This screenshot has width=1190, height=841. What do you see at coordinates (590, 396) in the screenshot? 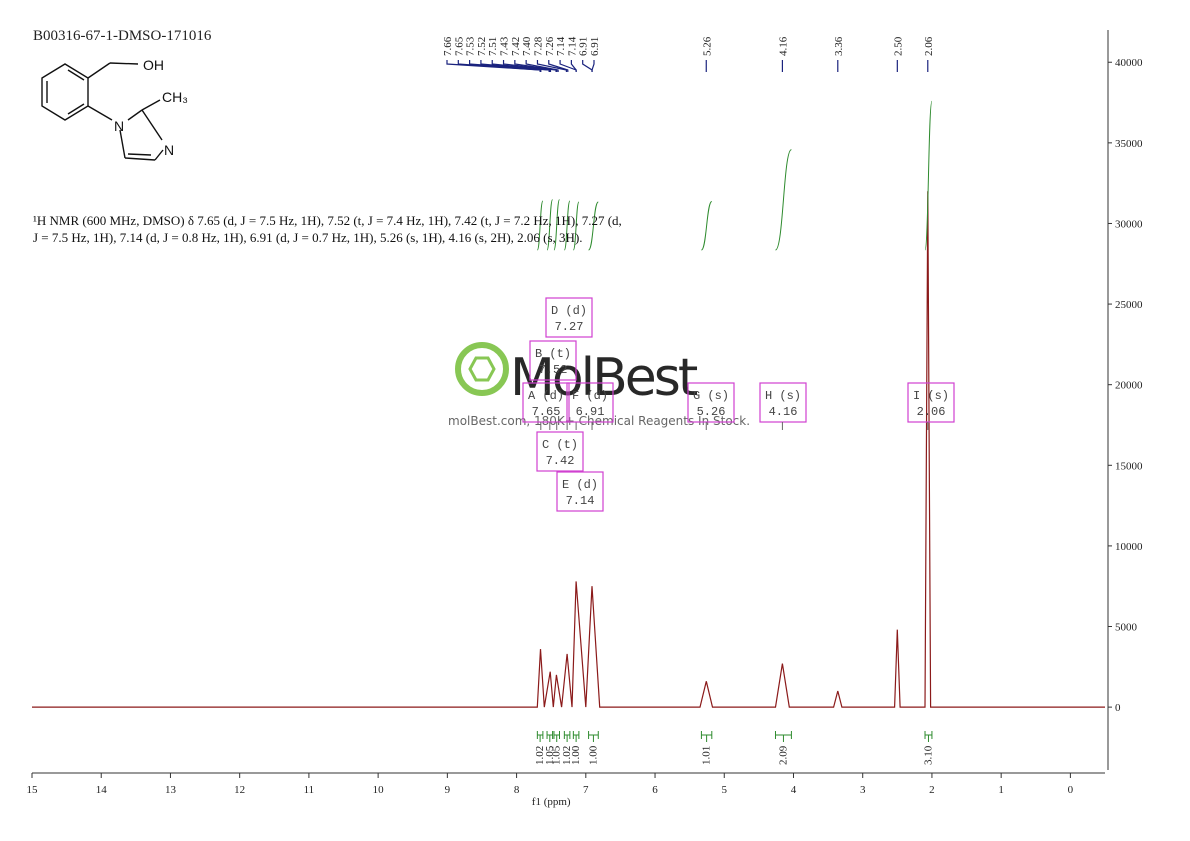
I see `multiplet-label: F (d)` at bounding box center [590, 396].